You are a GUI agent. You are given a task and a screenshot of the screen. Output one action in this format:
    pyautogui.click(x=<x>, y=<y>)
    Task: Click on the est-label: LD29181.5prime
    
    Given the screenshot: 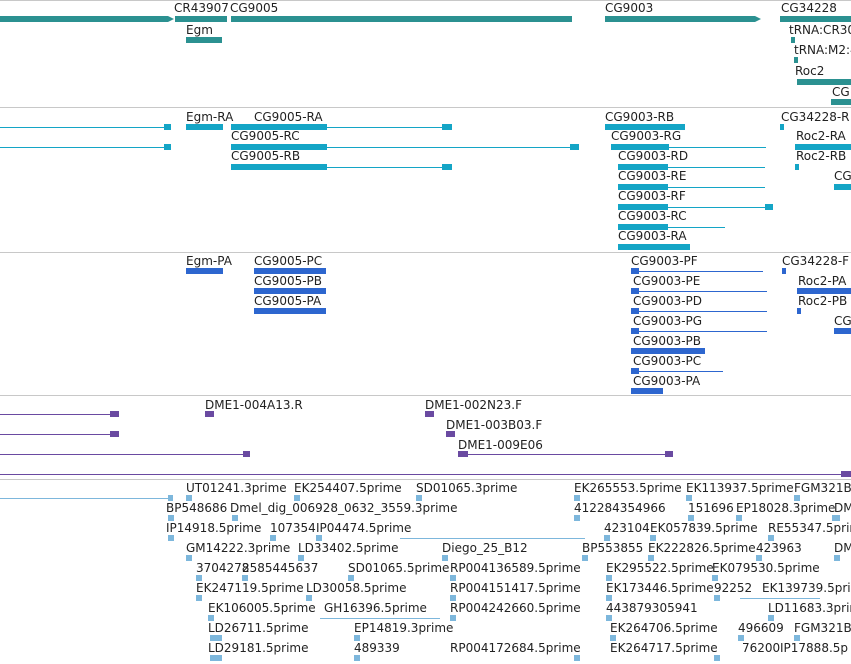 What is the action you would take?
    pyautogui.click(x=258, y=648)
    